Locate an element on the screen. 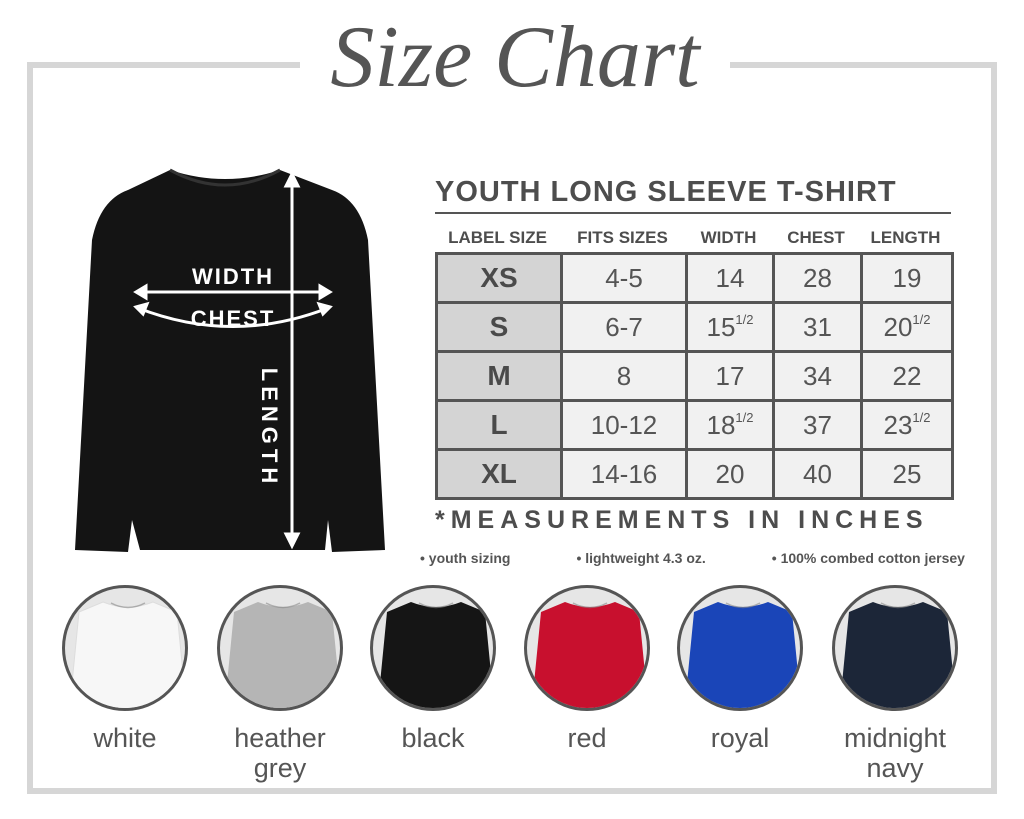  cell-length: 25 is located at coordinates (907, 474).